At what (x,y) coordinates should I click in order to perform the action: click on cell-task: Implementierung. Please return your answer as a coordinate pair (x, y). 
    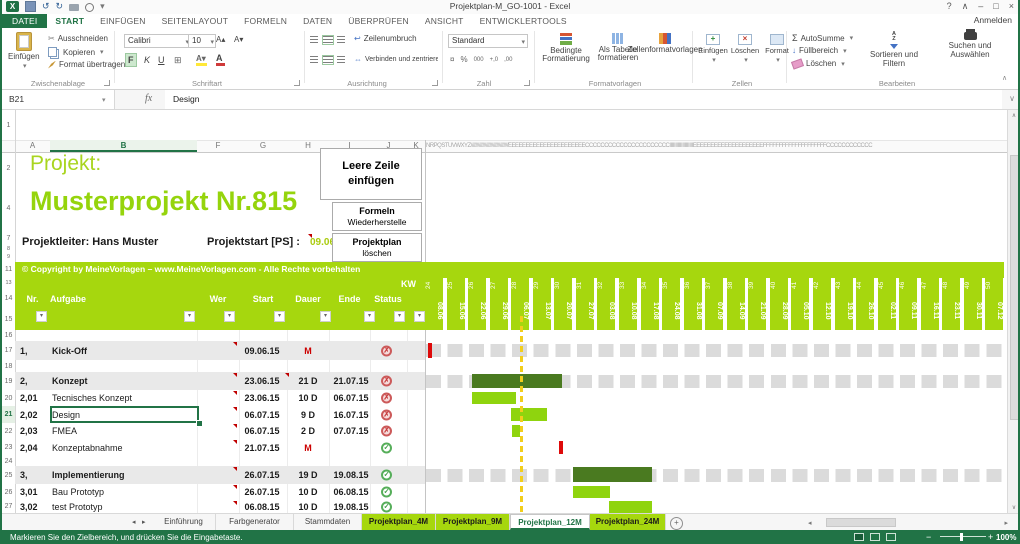
    Looking at the image, I should click on (88, 475).